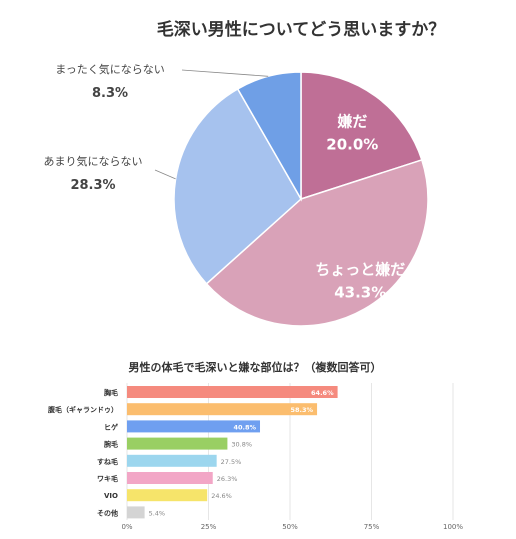 This screenshot has height=539, width=516. I want to click on bar-category-label: 腹毛（ギャランドゥ）, so click(82, 409).